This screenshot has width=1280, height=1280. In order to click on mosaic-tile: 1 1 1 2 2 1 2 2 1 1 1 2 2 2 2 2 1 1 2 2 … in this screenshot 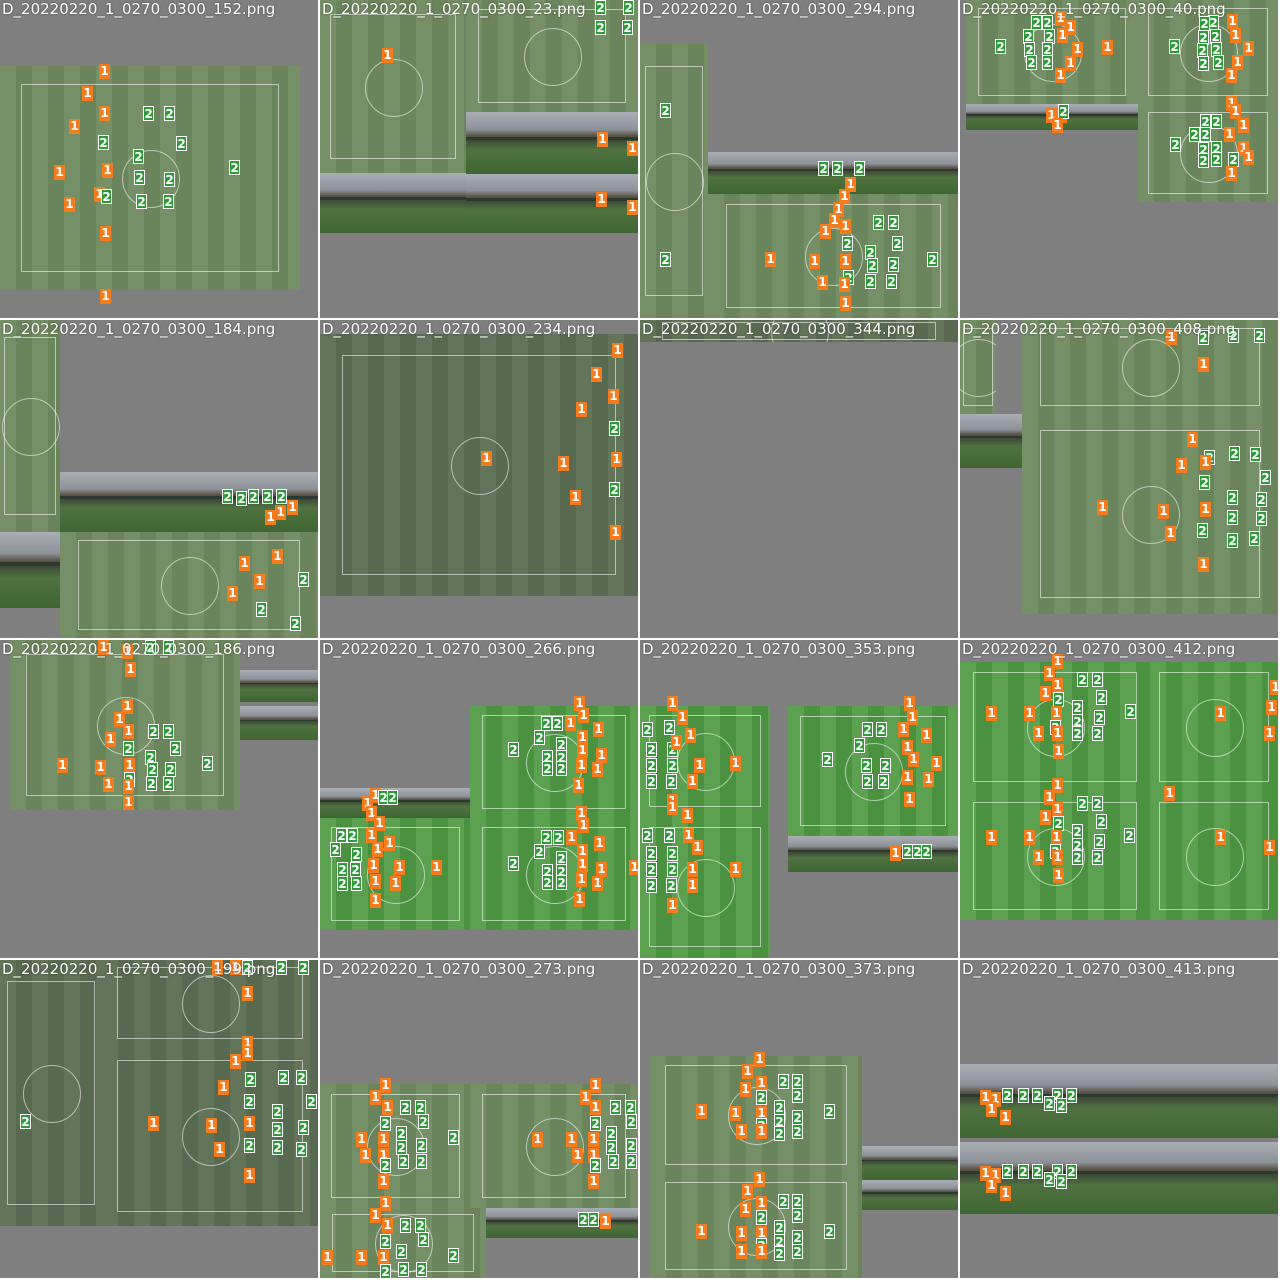, I will do `click(799, 1119)`.